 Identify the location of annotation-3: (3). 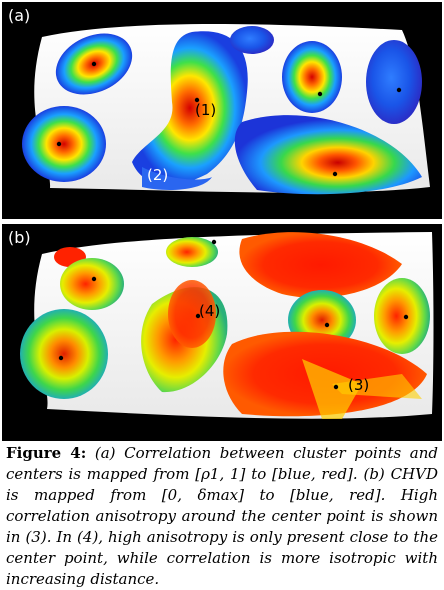
(359, 385).